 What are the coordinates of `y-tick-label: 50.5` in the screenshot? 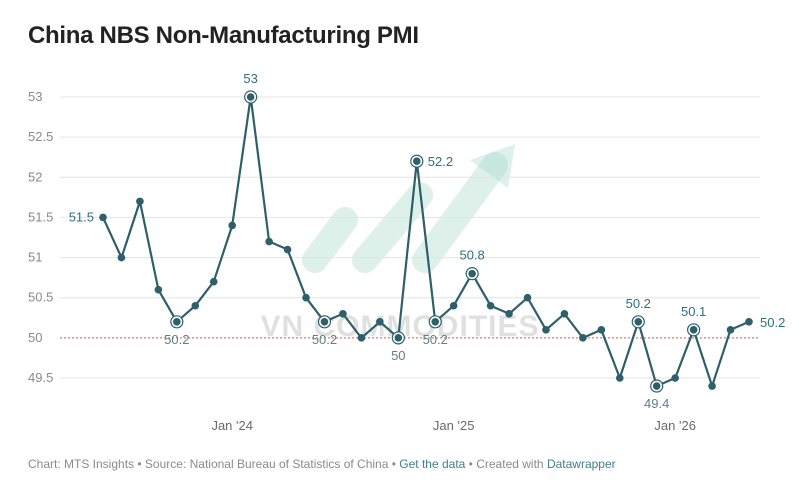 It's located at (40, 297).